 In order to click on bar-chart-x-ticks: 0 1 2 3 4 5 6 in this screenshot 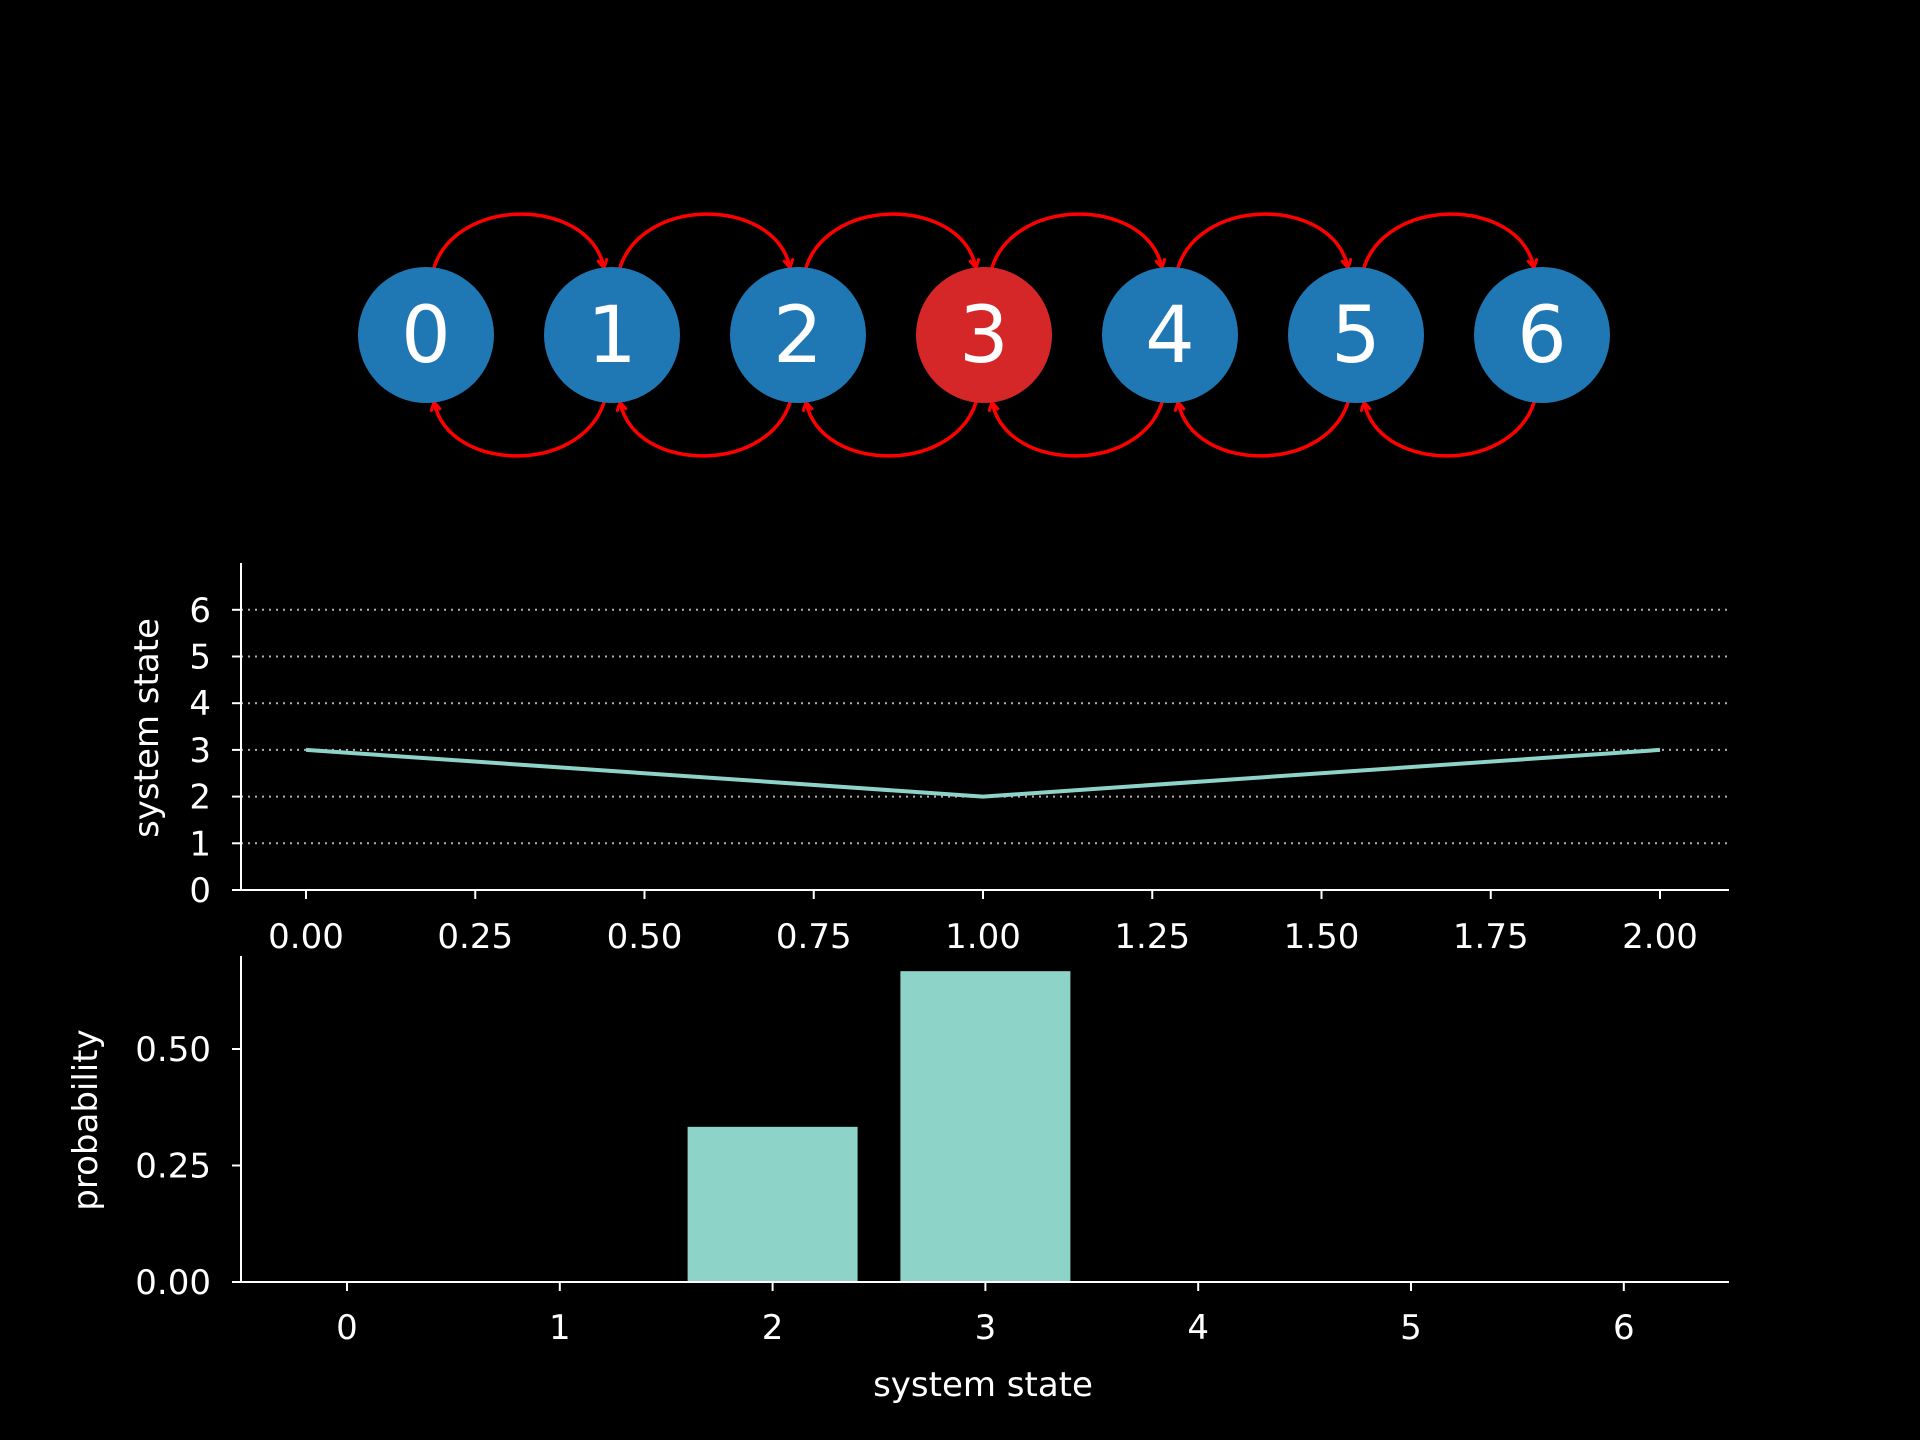, I will do `click(985, 1315)`.